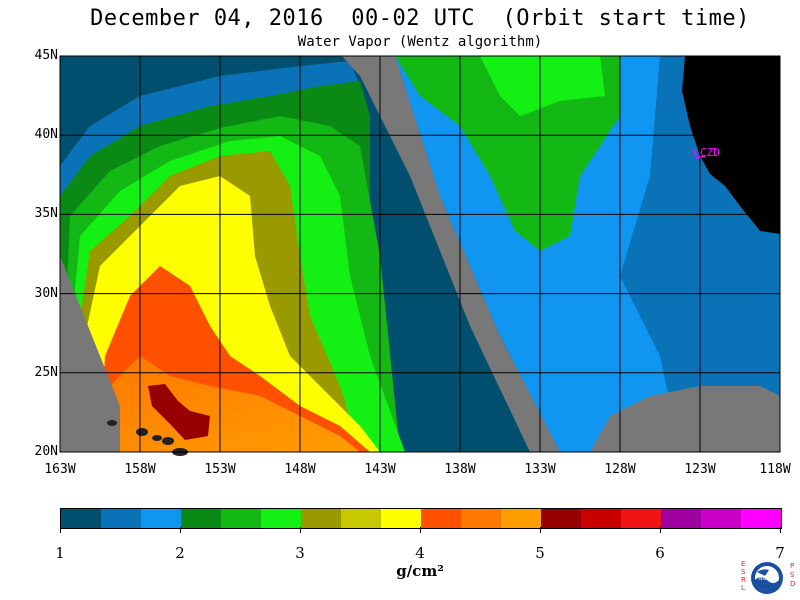 This screenshot has width=800, height=600. I want to click on lon-tick-label: 133W, so click(540, 469).